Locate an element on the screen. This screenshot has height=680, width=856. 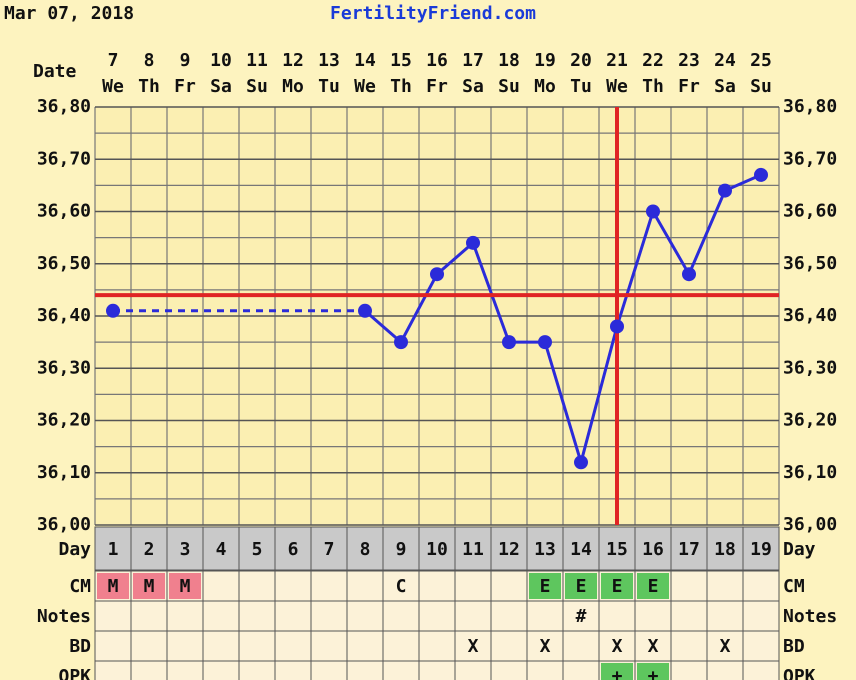
x-tick-label: 10 is located at coordinates (221, 60).